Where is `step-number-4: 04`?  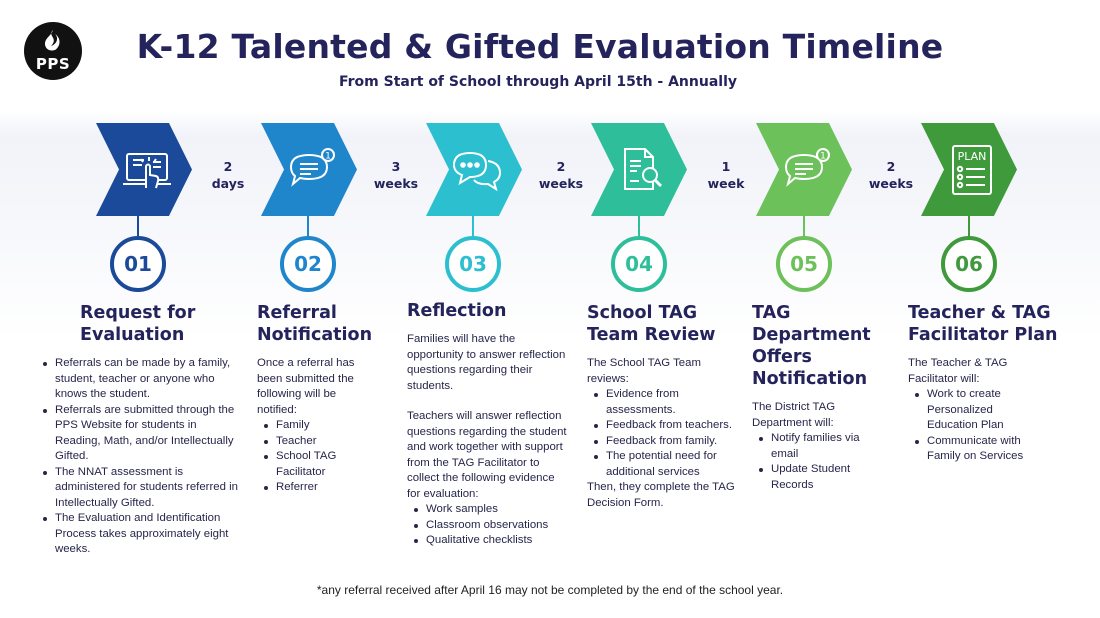 step-number-4: 04 is located at coordinates (639, 264).